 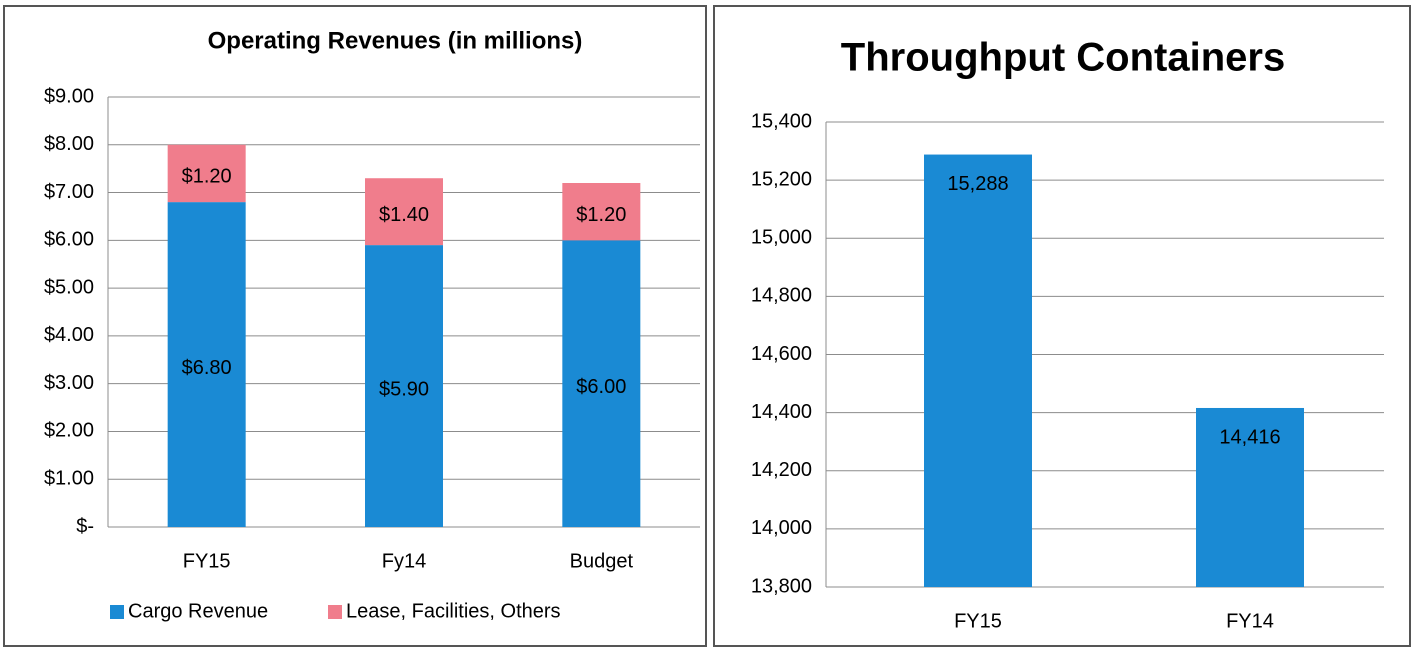 What do you see at coordinates (781, 586) in the screenshot?
I see `y-tick-label: 13,800` at bounding box center [781, 586].